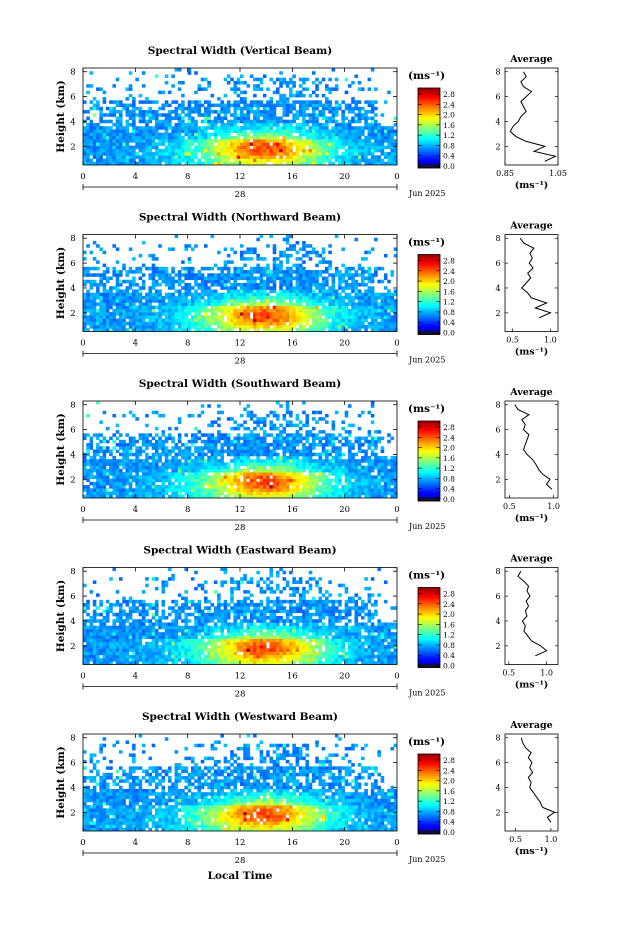  What do you see at coordinates (240, 177) in the screenshot?
I see `x-tick-label: 12` at bounding box center [240, 177].